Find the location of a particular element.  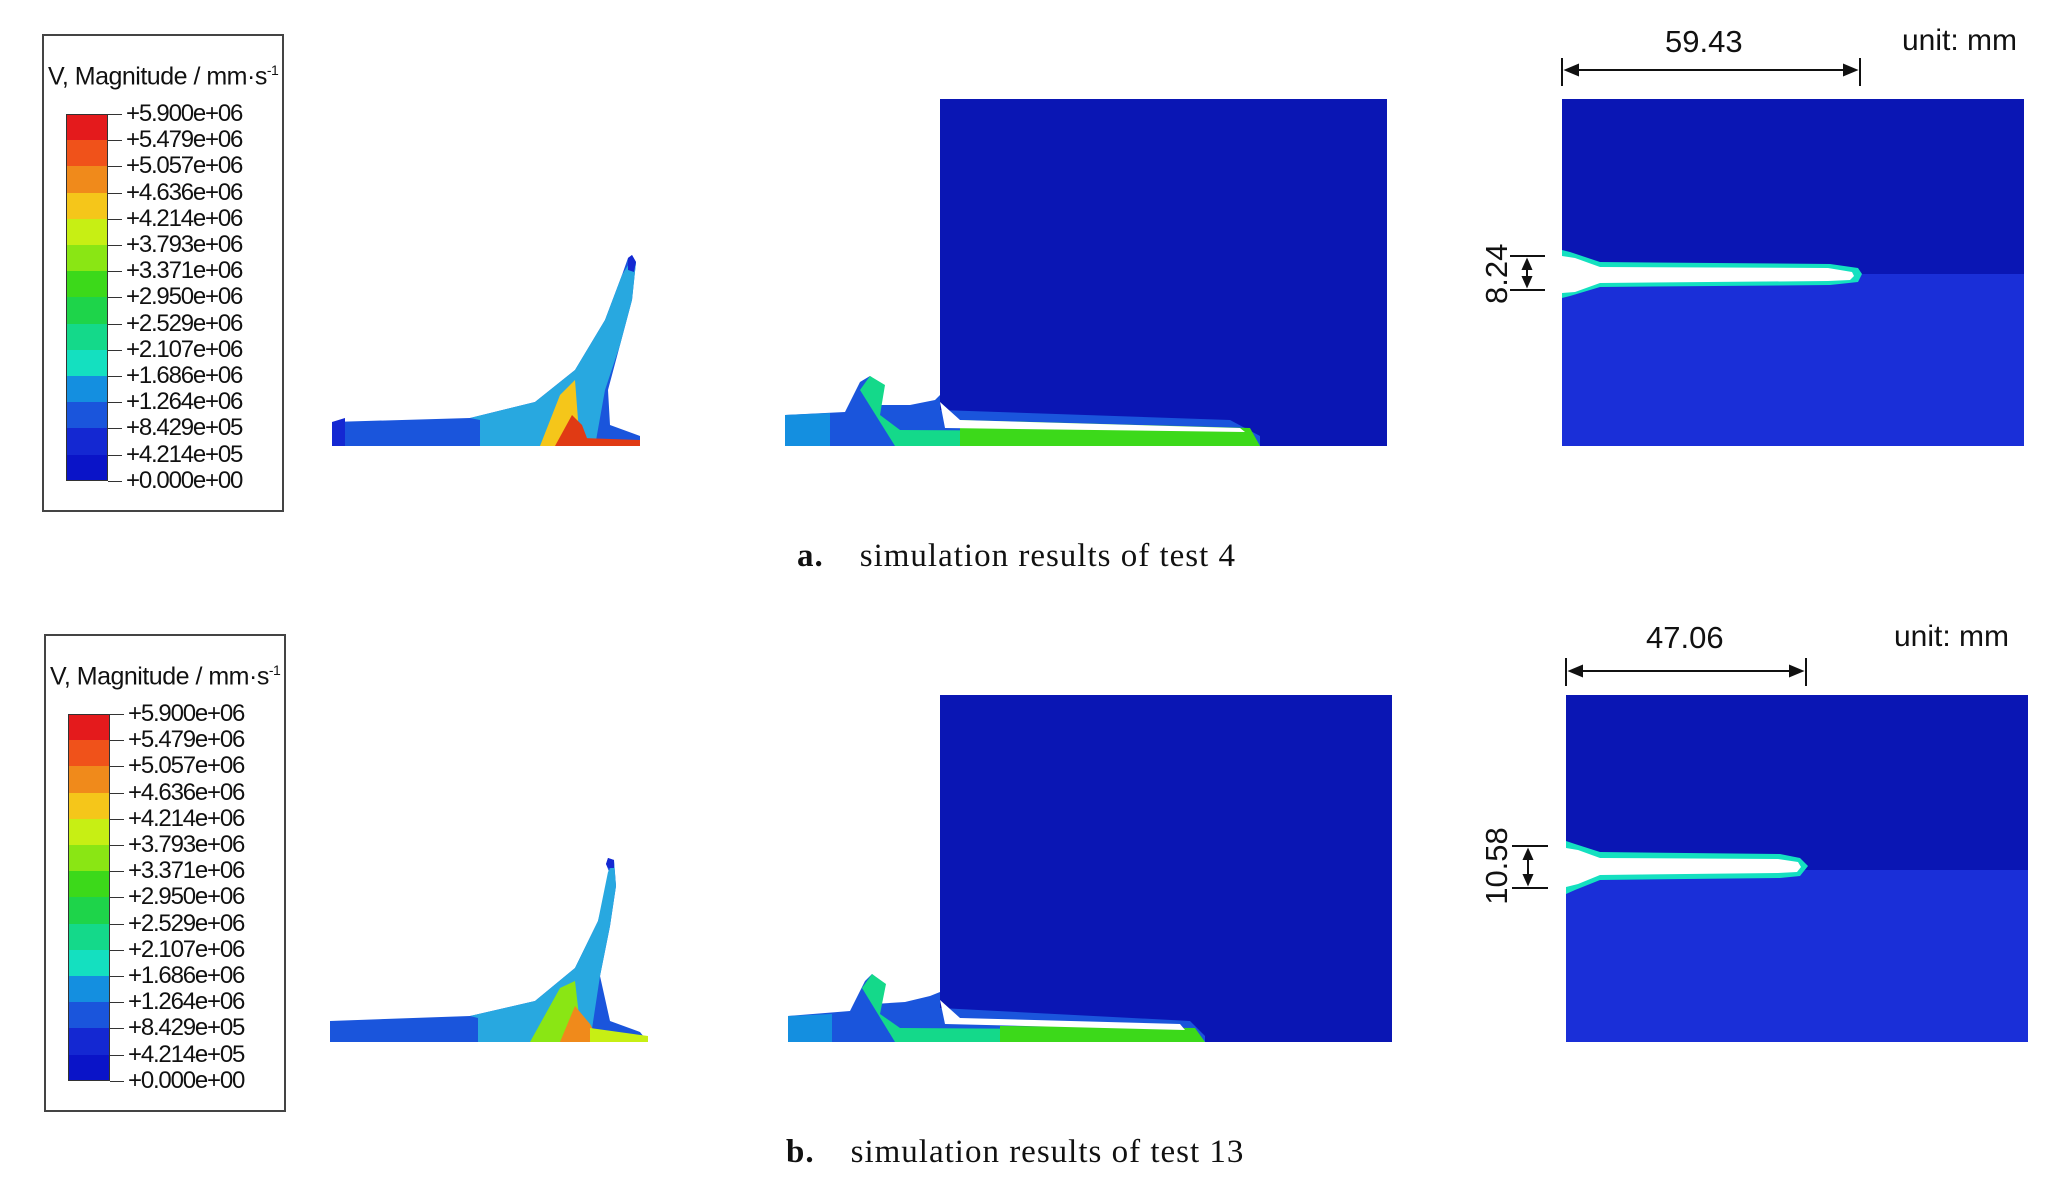

legend-tick-label: +1.264e+06 is located at coordinates (186, 1002).